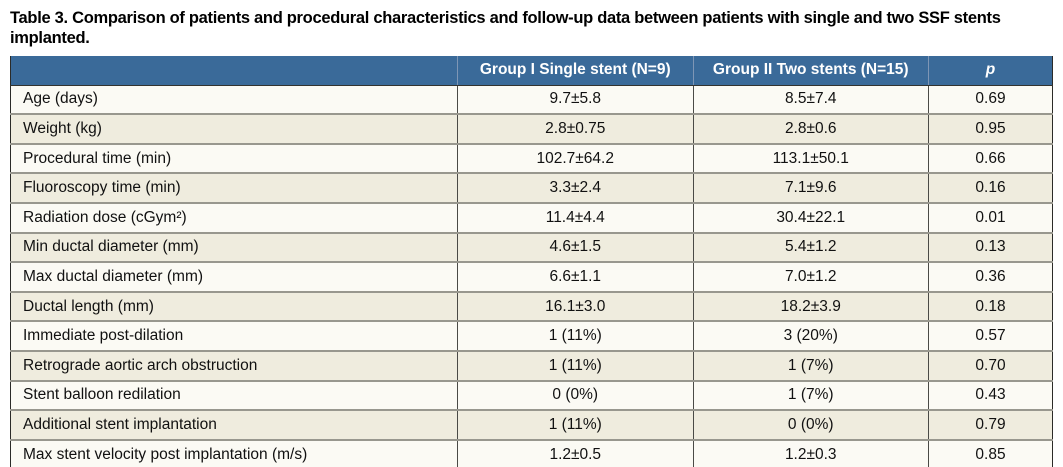 The image size is (1063, 467). What do you see at coordinates (990, 128) in the screenshot?
I see `p-value: 0.95` at bounding box center [990, 128].